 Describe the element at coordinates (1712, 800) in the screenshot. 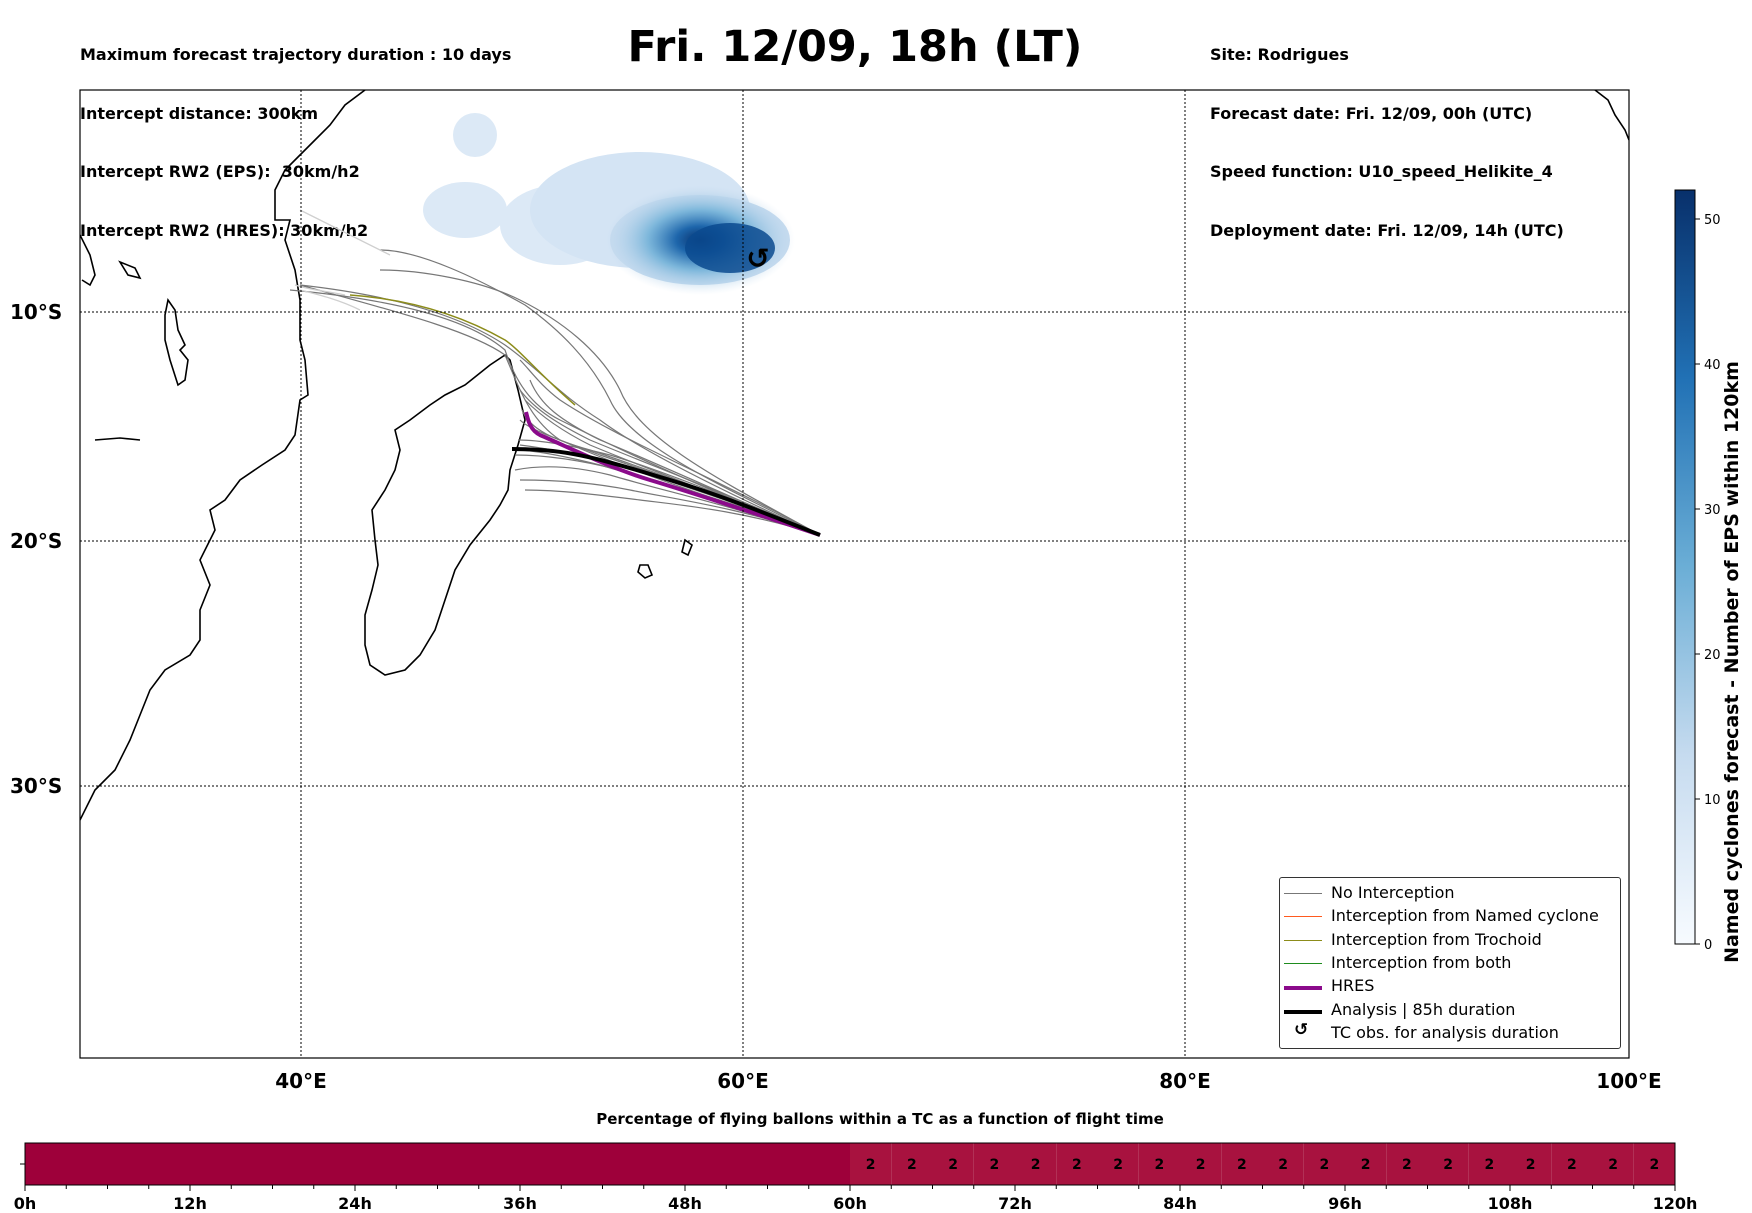

I see `colorbar-tick-label: 10` at that location.